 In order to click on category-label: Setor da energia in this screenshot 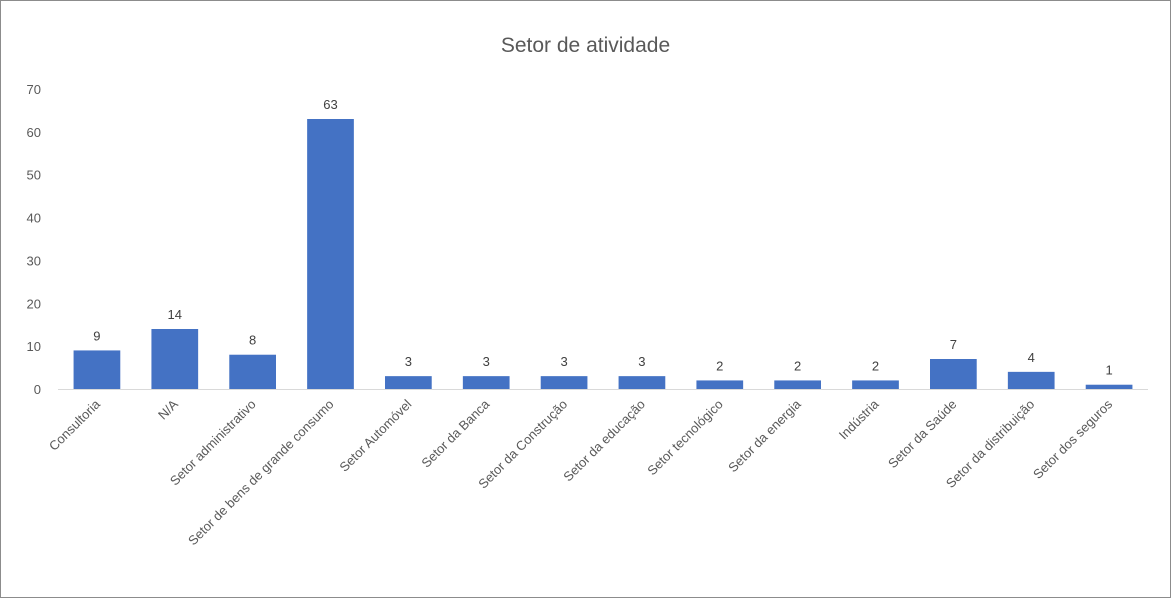, I will do `click(764, 435)`.